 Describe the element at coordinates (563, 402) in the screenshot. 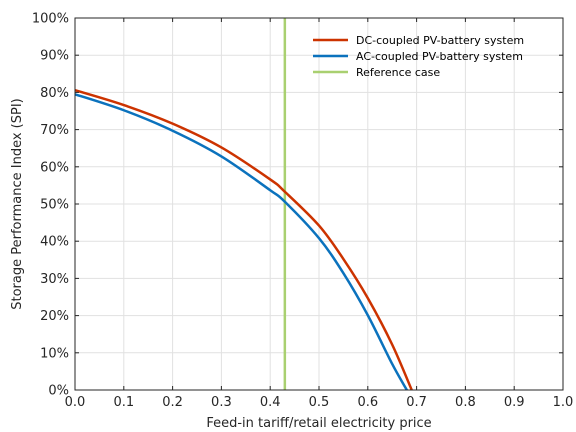

I see `x-tick-label: 1.0` at that location.